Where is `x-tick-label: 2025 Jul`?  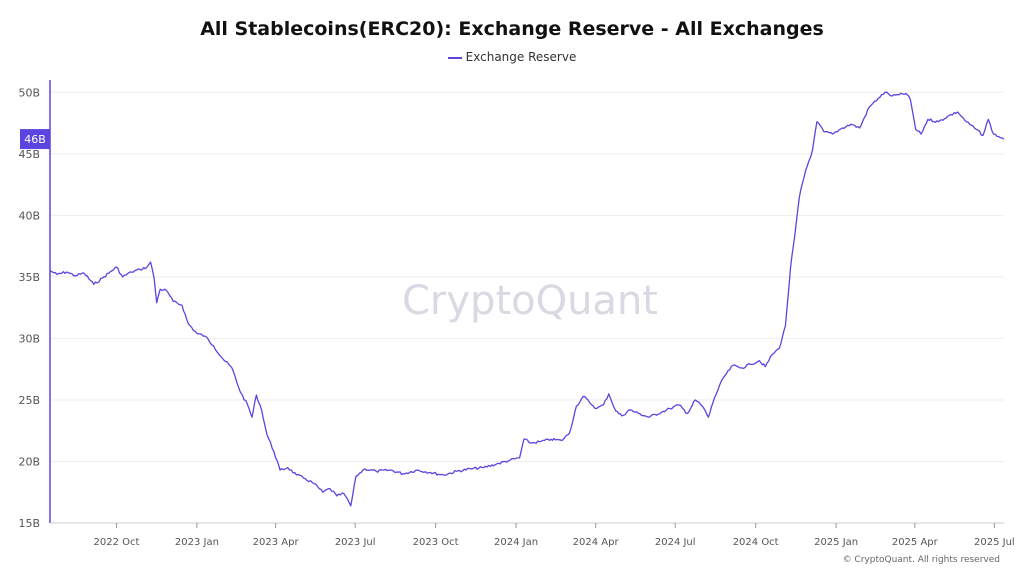
x-tick-label: 2025 Jul is located at coordinates (994, 542).